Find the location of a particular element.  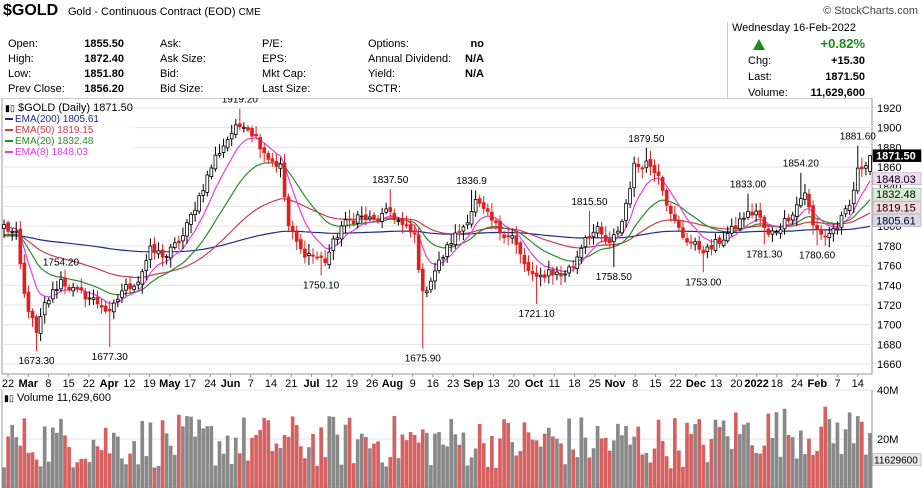

quote-label: Ask Size: is located at coordinates (183, 59).